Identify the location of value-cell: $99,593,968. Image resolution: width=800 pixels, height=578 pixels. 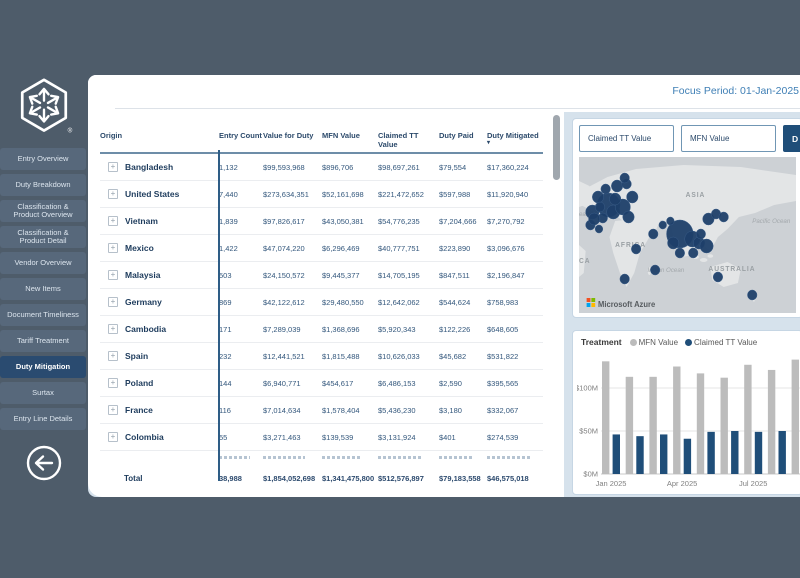
(284, 167).